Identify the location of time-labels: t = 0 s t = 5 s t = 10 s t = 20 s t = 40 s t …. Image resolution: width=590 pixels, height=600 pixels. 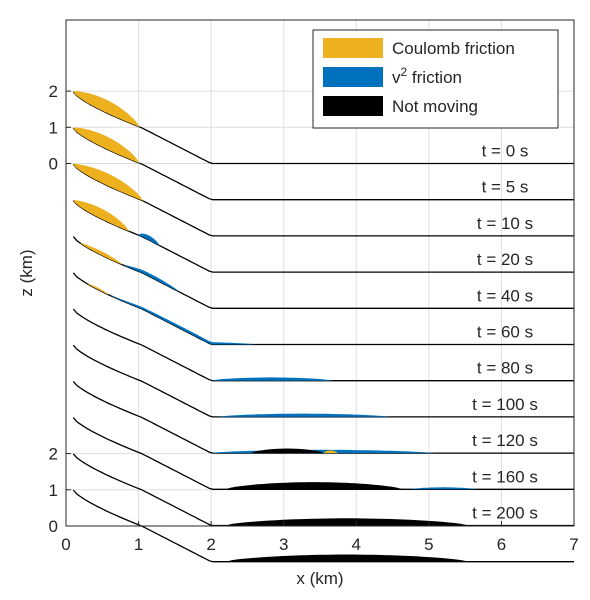
(505, 332).